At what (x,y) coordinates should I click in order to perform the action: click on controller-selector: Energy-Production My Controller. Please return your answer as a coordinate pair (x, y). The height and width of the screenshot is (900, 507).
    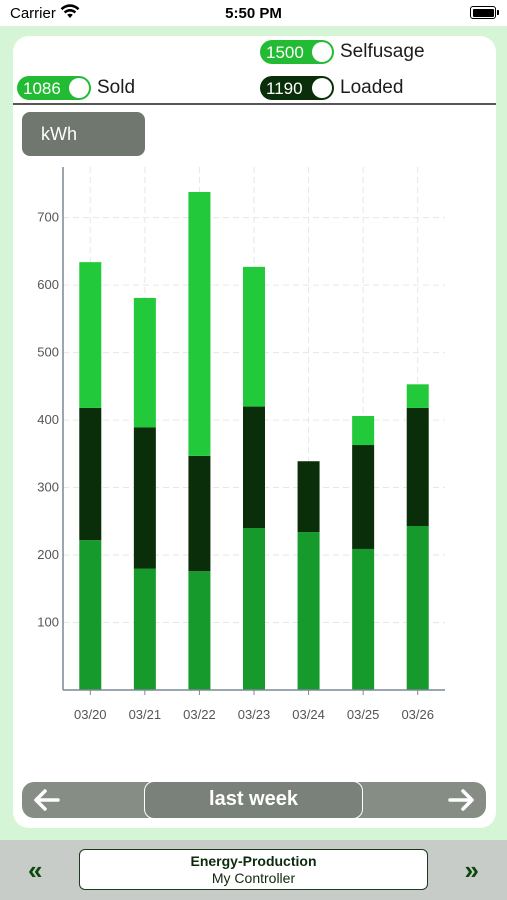
    Looking at the image, I should click on (253, 869).